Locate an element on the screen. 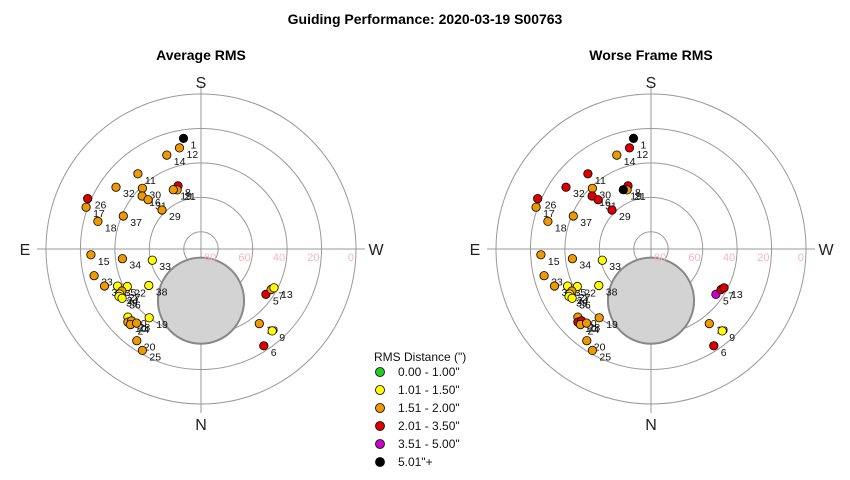 The width and height of the screenshot is (850, 480). data-point-label: 13 is located at coordinates (737, 295).